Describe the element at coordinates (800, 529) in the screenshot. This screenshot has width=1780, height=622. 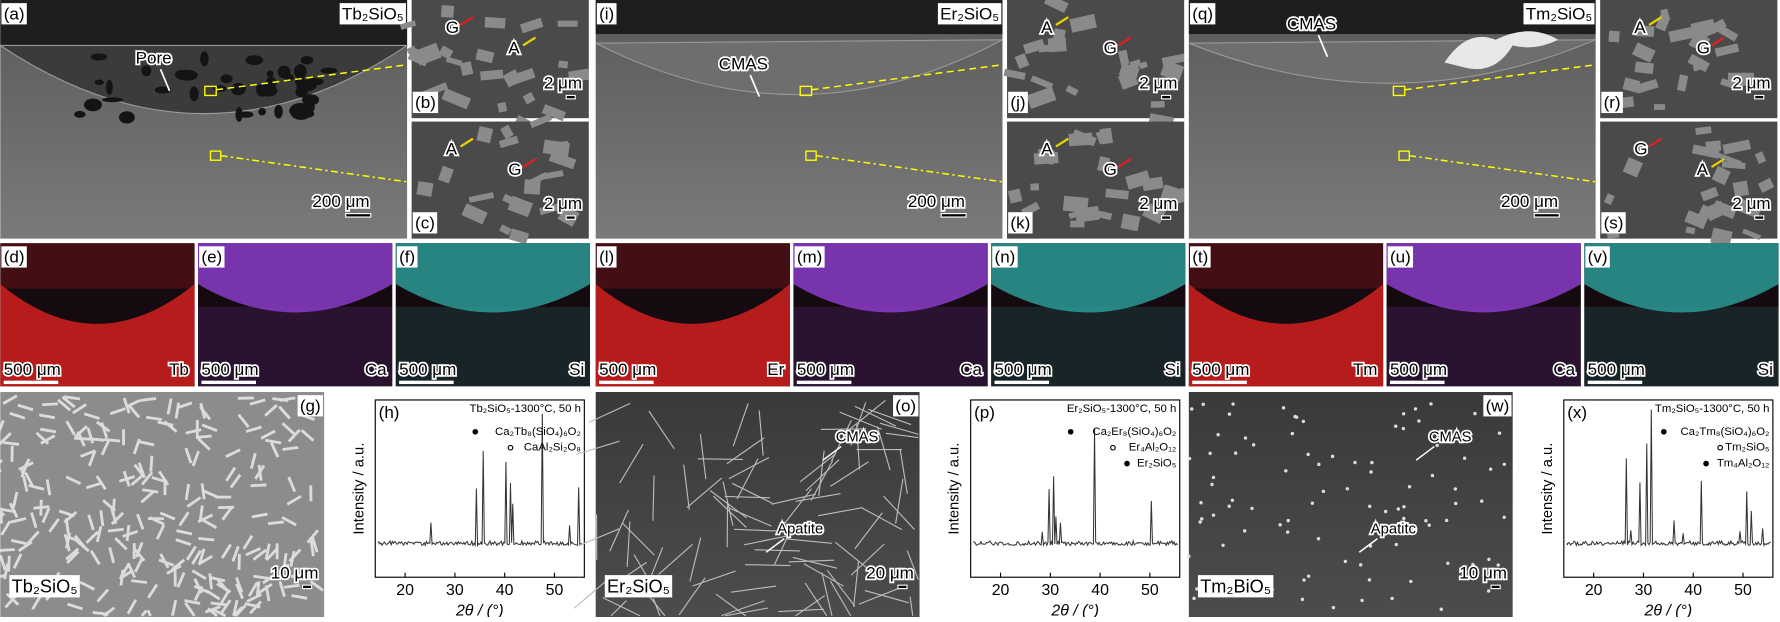
I see `annotation: Apatite` at that location.